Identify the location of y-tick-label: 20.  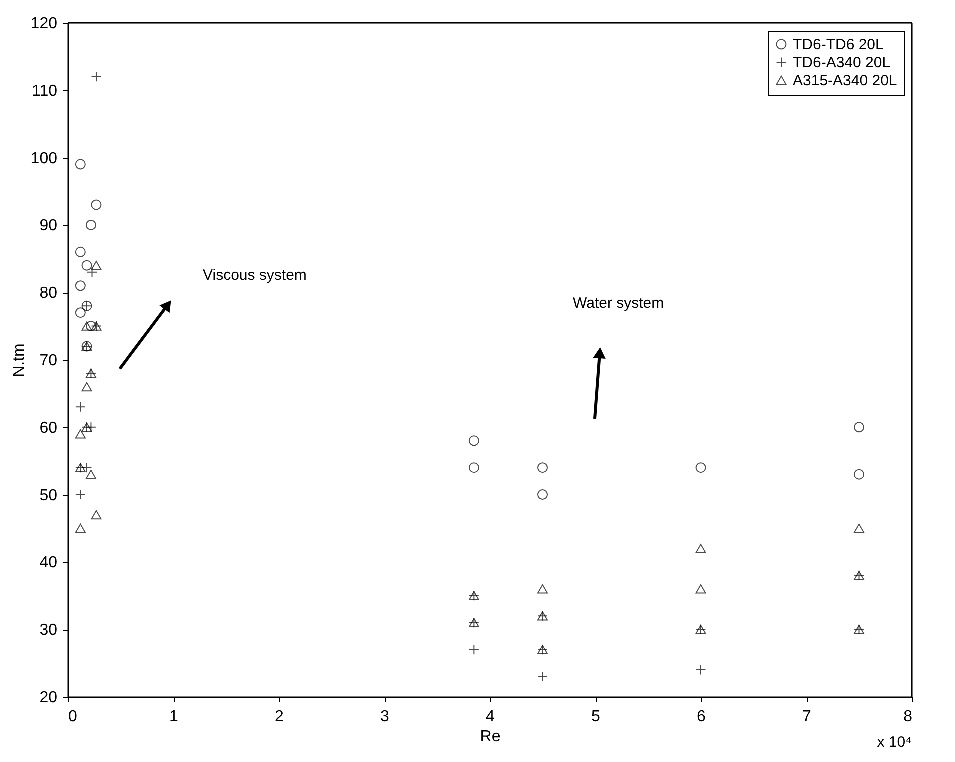
(49, 698).